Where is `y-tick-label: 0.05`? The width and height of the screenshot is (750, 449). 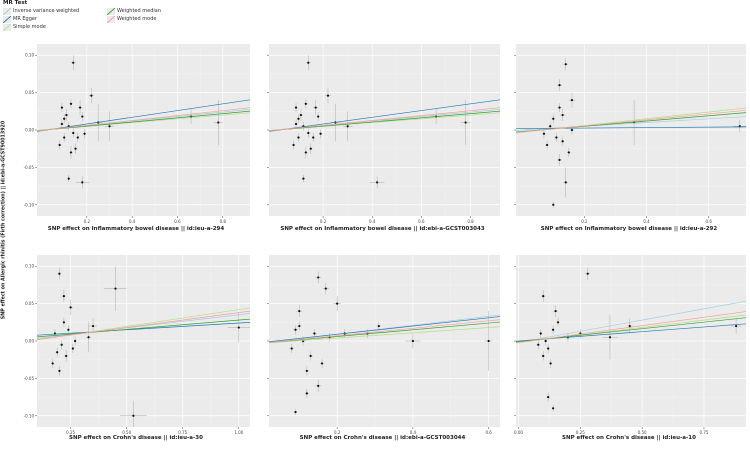 y-tick-label: 0.05 is located at coordinates (29, 303).